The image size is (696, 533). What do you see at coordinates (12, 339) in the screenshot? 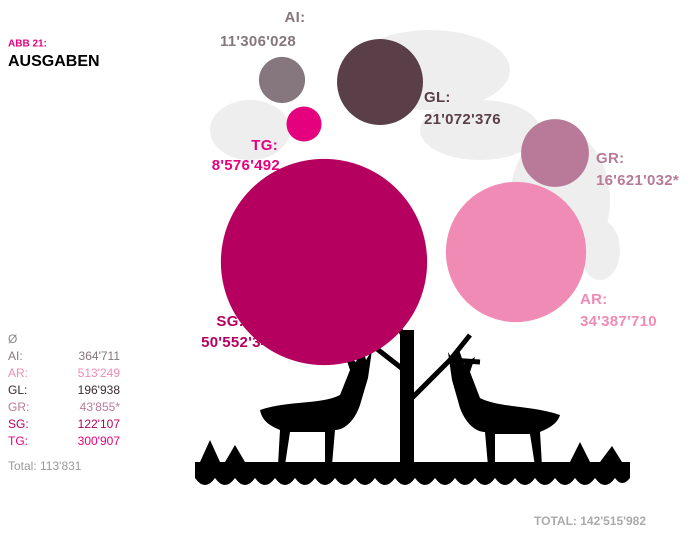
I see `averages-title: Ø` at bounding box center [12, 339].